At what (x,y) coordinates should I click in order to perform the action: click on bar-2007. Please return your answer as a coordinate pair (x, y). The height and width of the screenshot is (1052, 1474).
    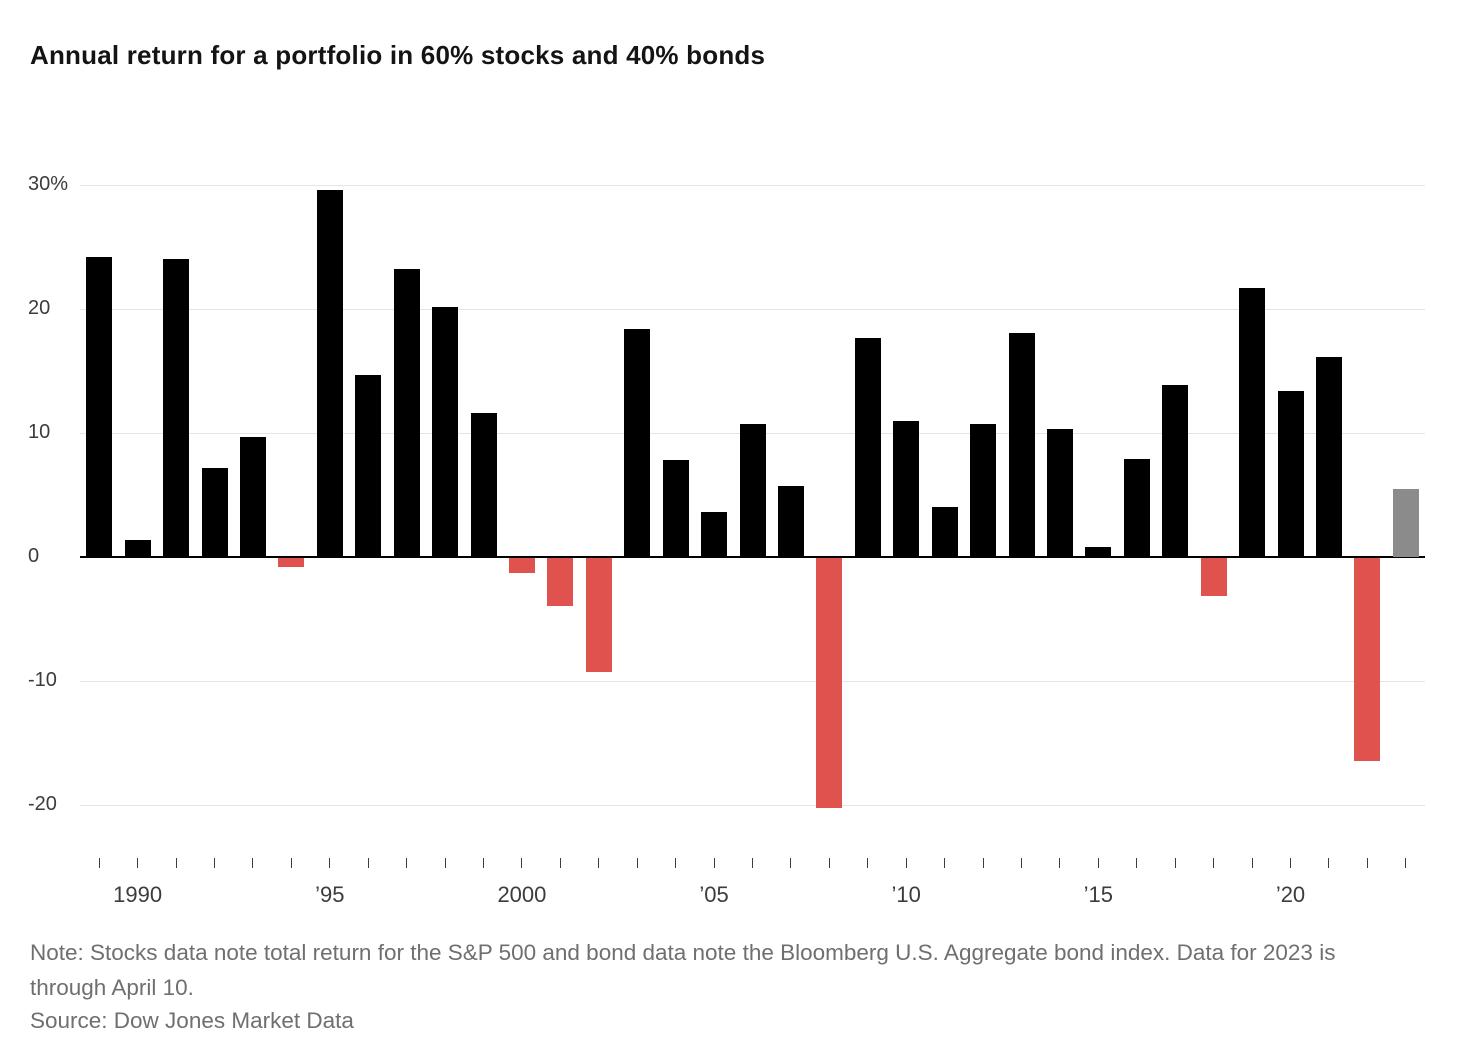
    Looking at the image, I should click on (790, 521).